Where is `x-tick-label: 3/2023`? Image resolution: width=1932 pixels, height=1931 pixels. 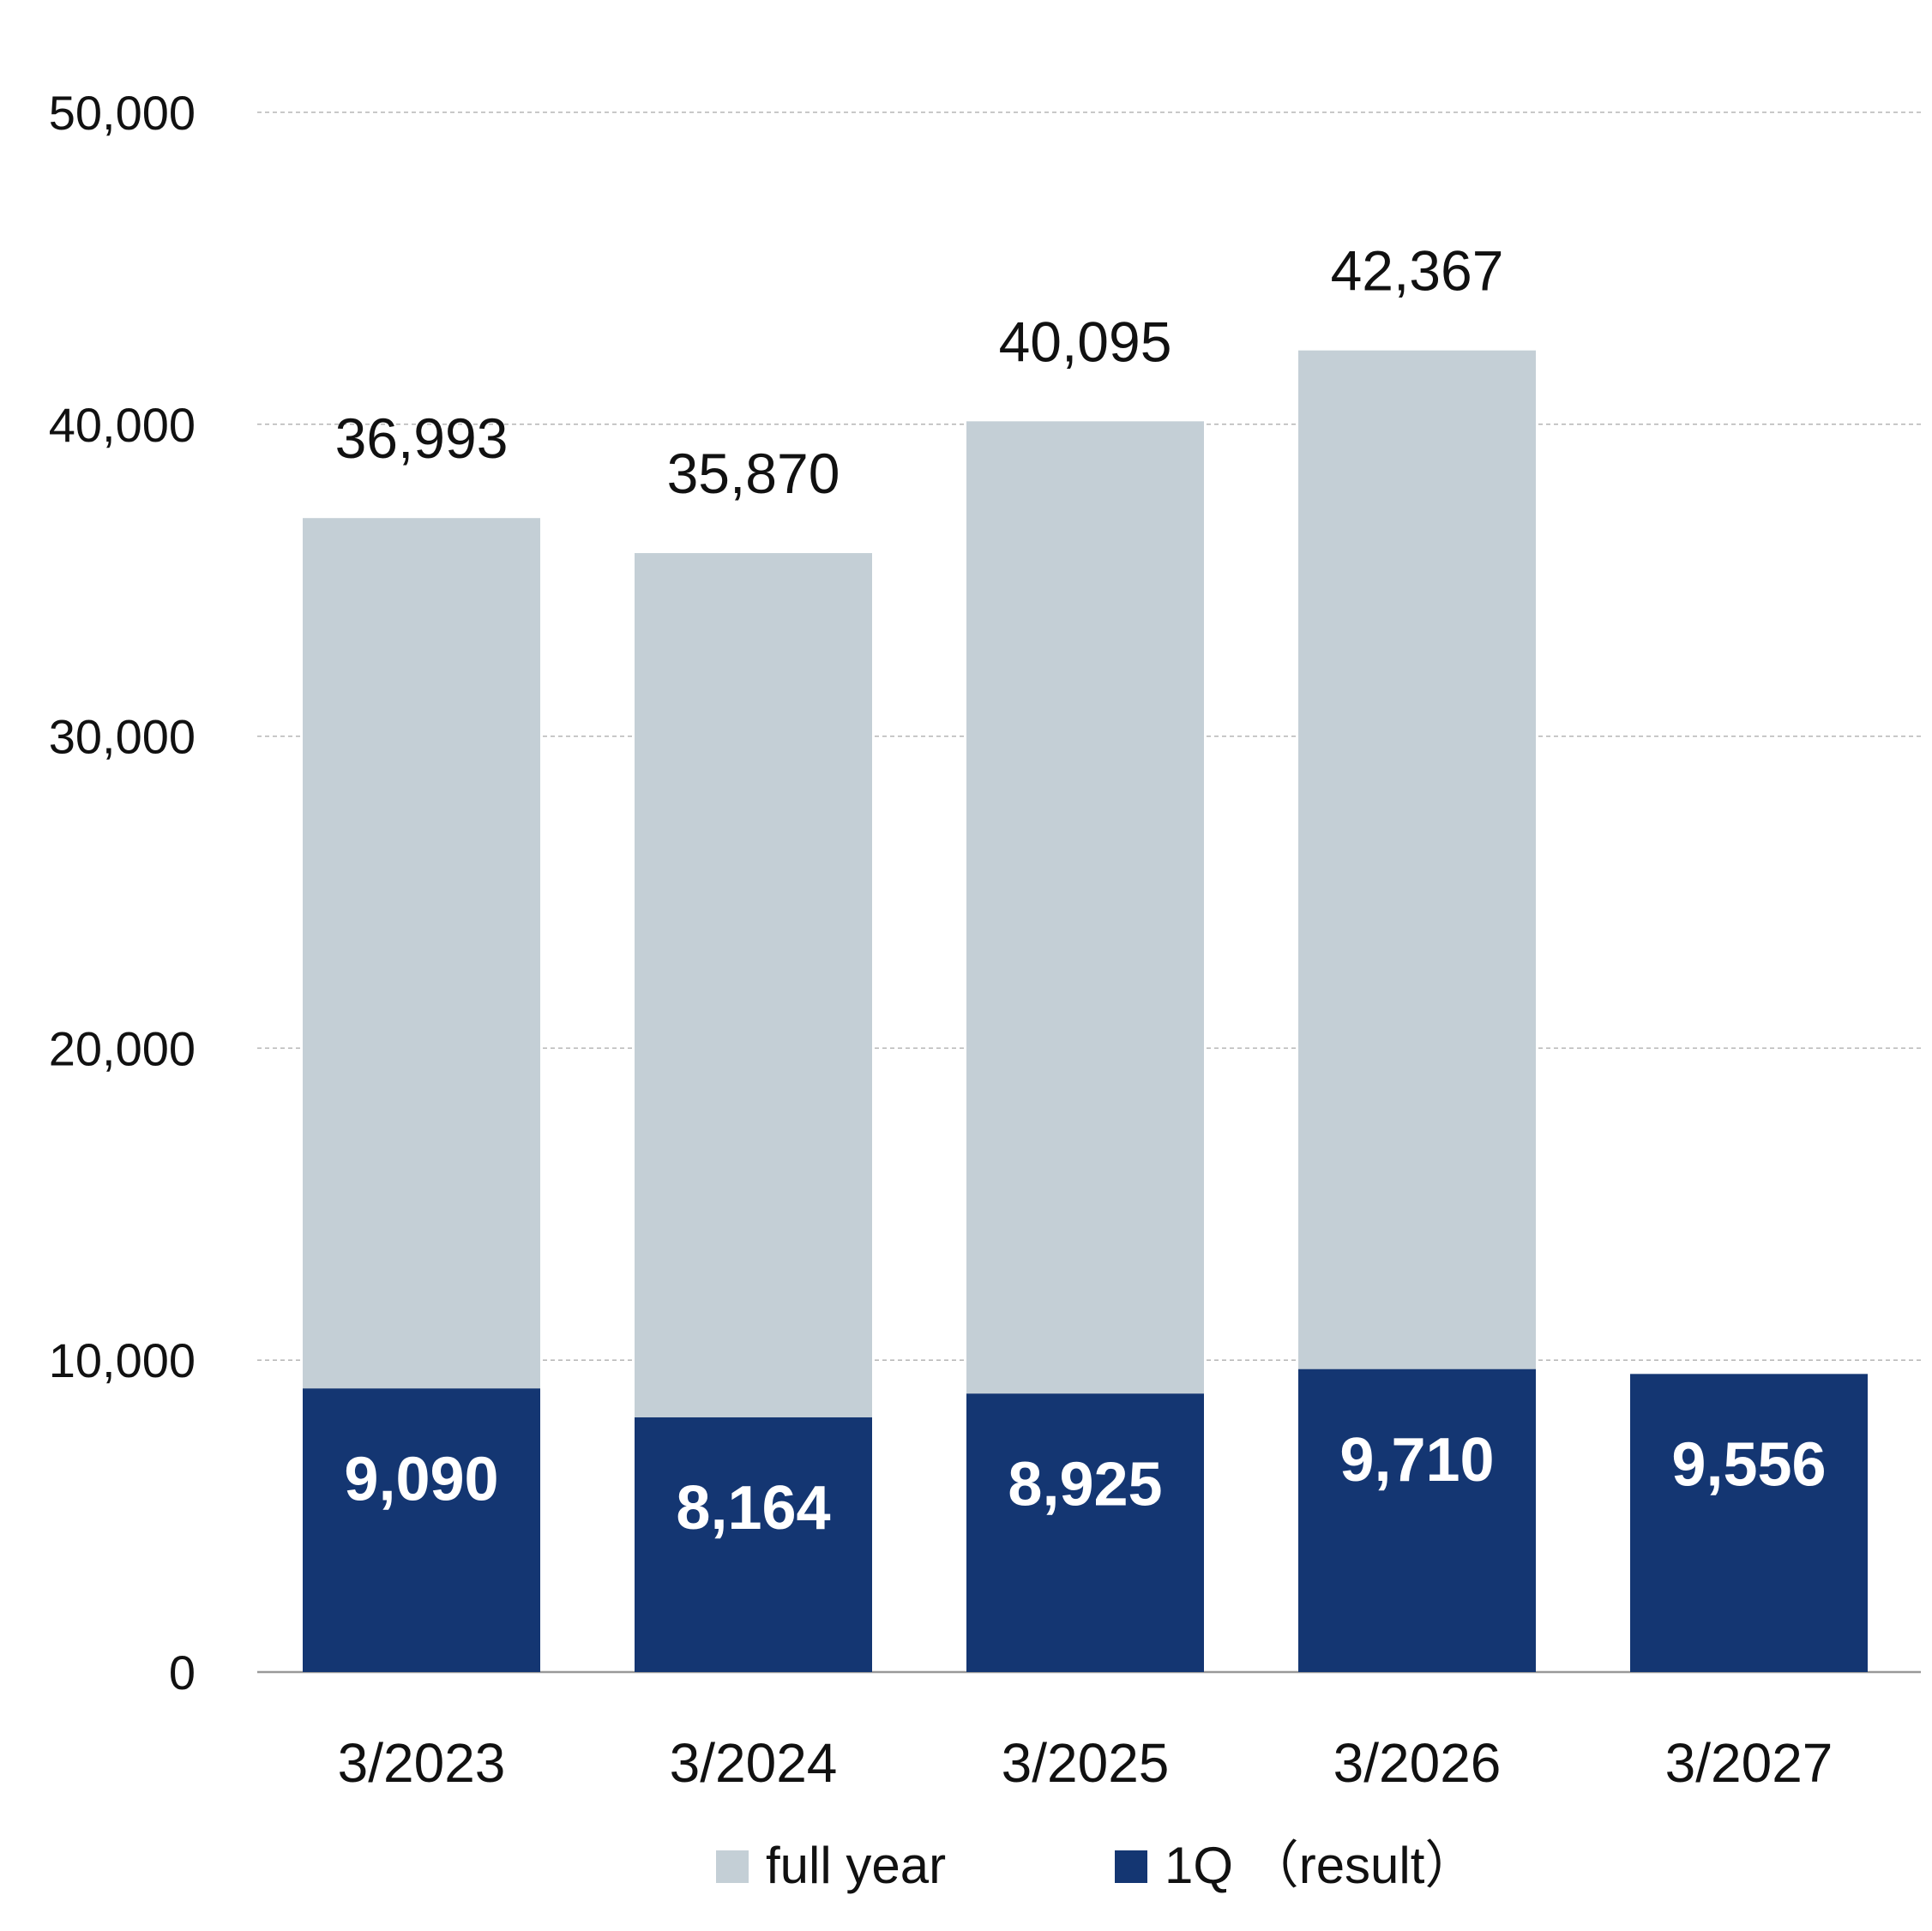
x-tick-label: 3/2023 is located at coordinates (422, 1763).